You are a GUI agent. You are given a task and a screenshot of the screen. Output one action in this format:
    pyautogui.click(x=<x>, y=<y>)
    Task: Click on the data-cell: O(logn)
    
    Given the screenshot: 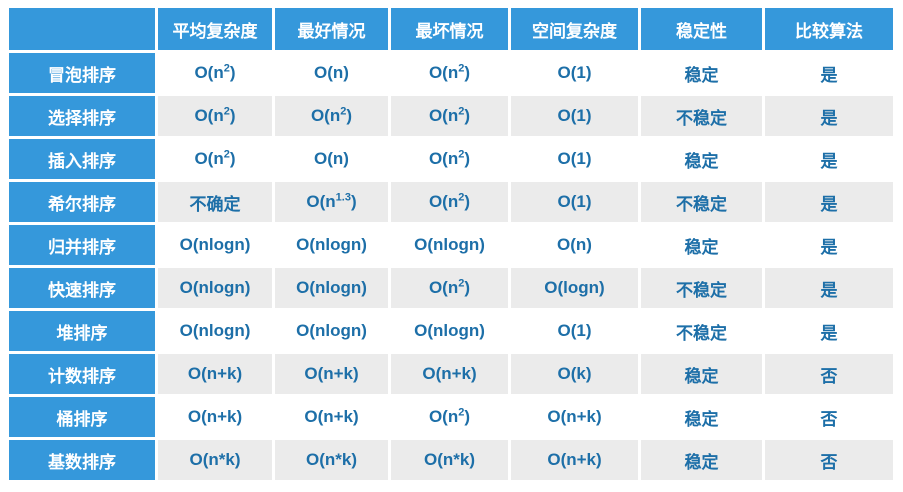 What is the action you would take?
    pyautogui.click(x=574, y=288)
    